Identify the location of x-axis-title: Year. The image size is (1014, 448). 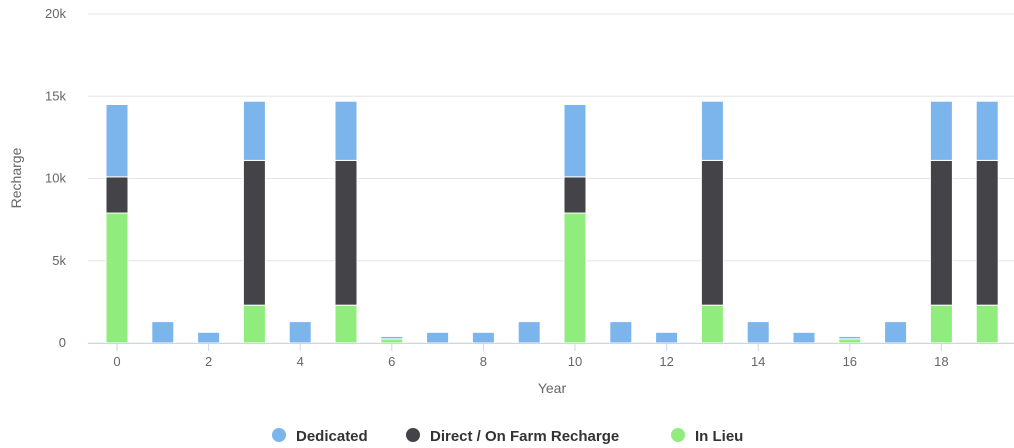
(552, 388).